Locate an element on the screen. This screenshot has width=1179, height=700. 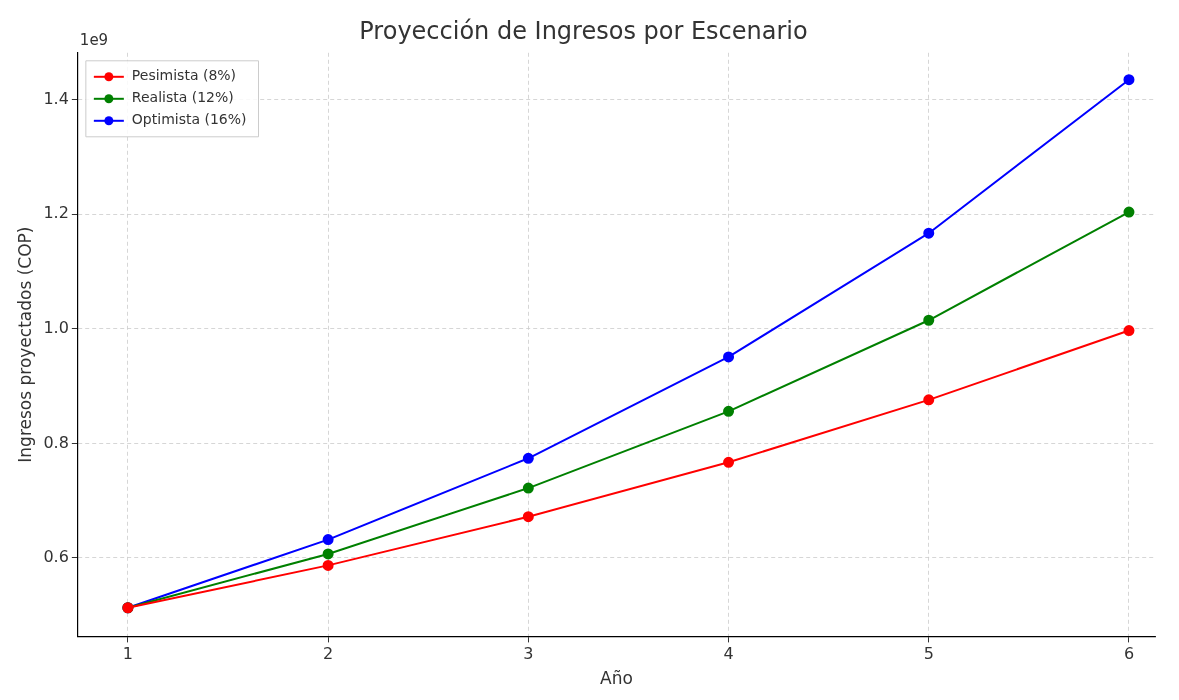
legend-label: Pesimista (8%) is located at coordinates (184, 75).